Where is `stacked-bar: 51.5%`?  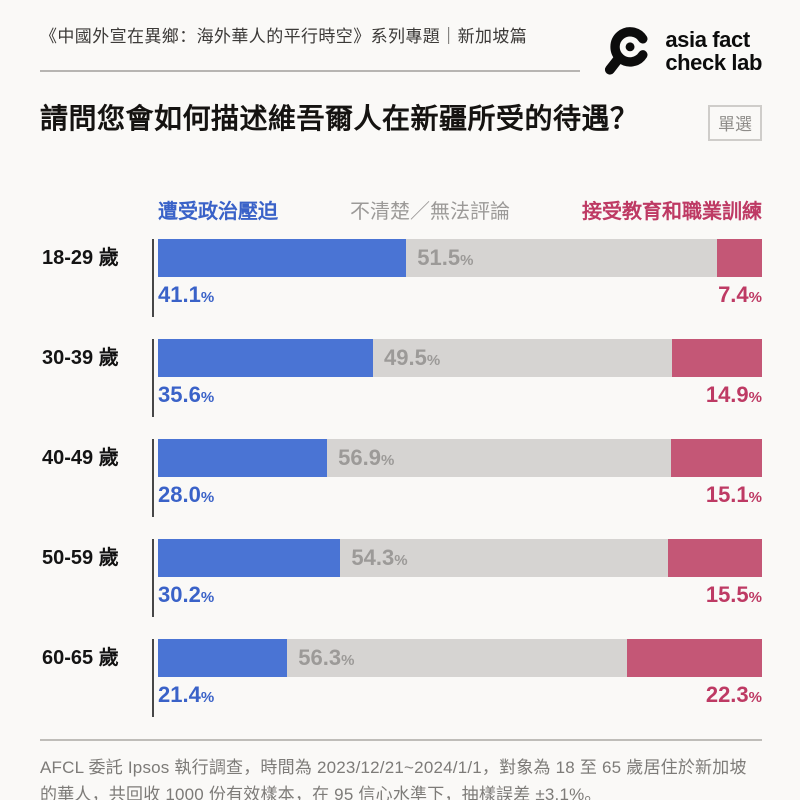
stacked-bar: 51.5% is located at coordinates (460, 258).